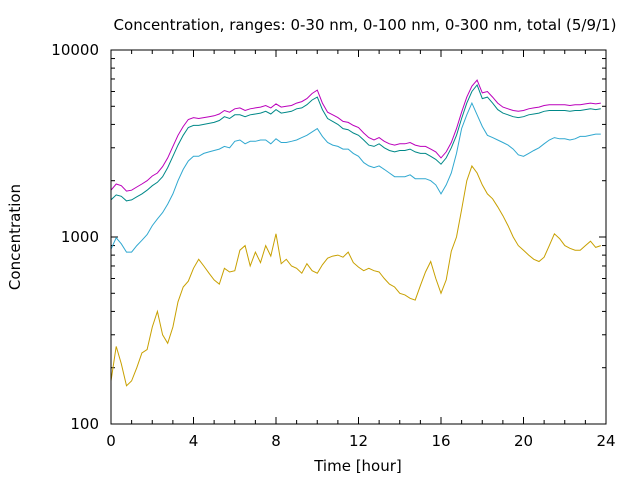 The height and width of the screenshot is (480, 640). I want to click on x-tick-label: 0, so click(111, 441).